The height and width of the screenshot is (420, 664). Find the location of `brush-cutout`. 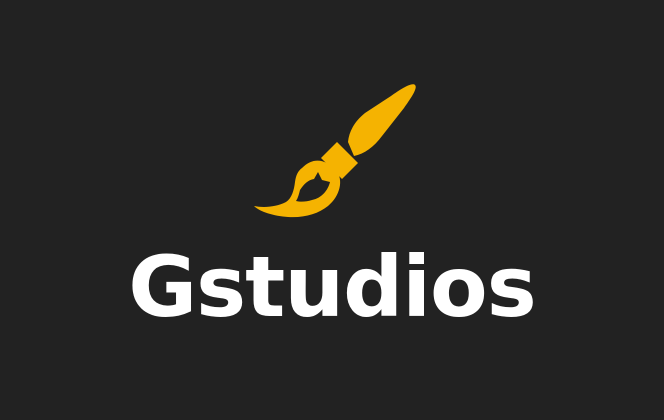

brush-cutout is located at coordinates (313, 187).